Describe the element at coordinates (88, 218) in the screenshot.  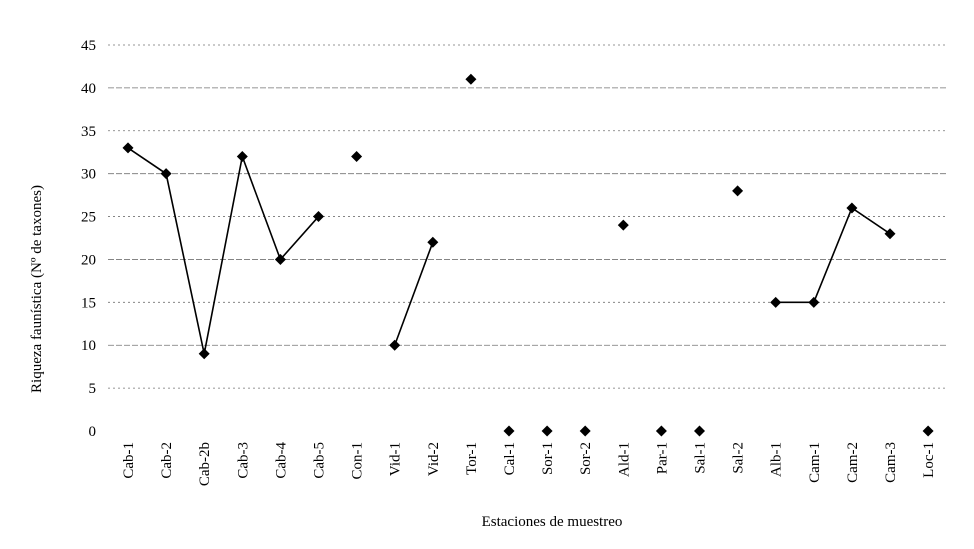
I see `y-tick-label: 25` at that location.